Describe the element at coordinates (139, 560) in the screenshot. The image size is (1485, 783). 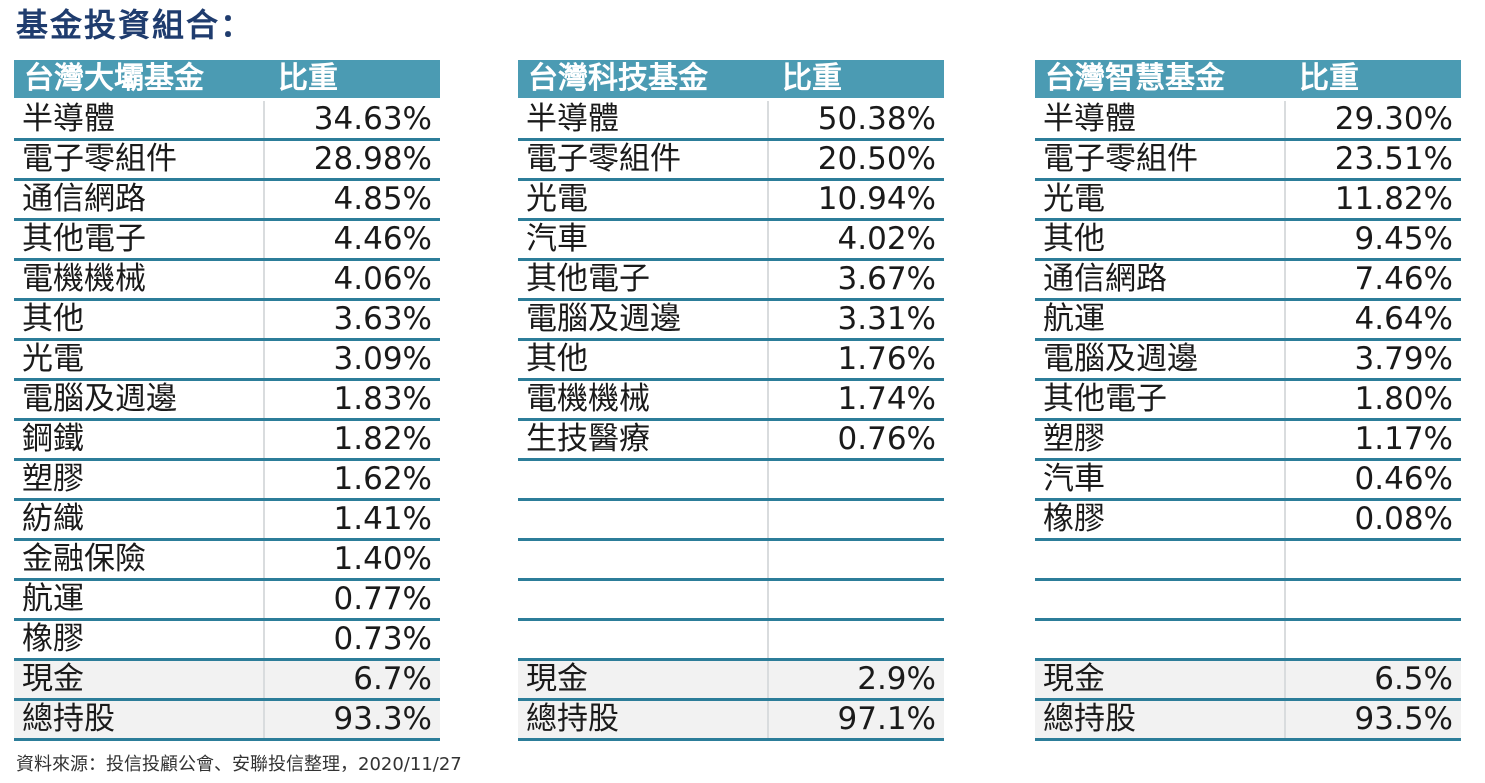
I see `sector-name: 金融保險` at that location.